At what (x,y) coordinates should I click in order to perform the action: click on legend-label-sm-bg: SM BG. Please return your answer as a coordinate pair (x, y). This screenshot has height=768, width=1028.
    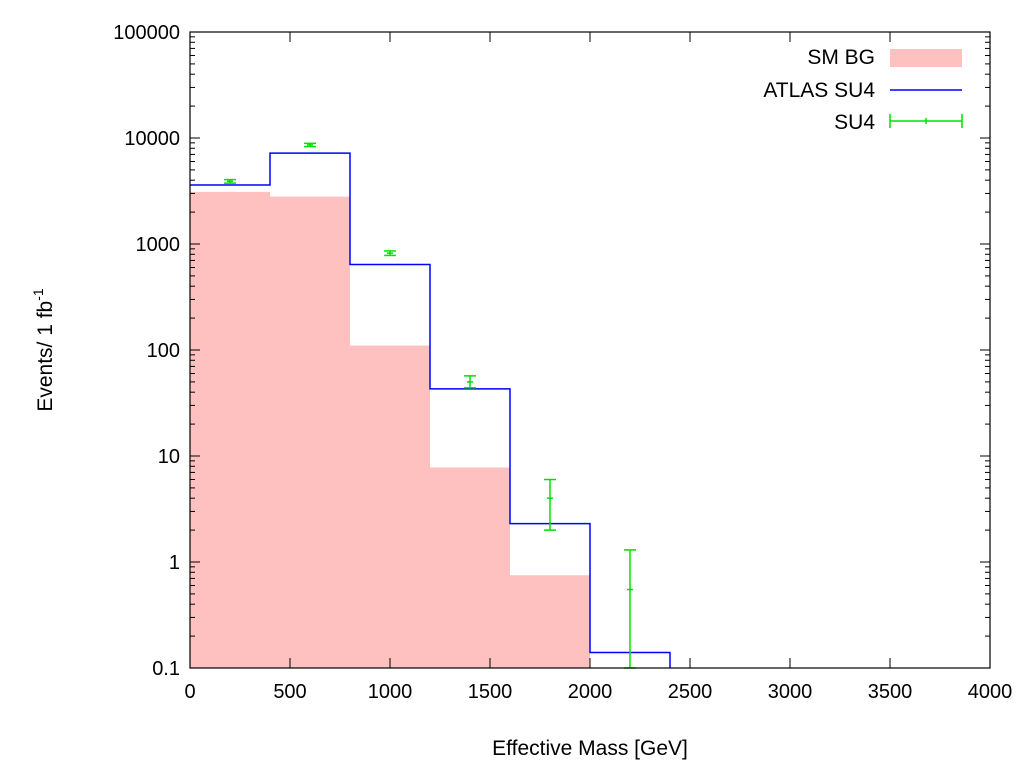
    Looking at the image, I should click on (841, 57).